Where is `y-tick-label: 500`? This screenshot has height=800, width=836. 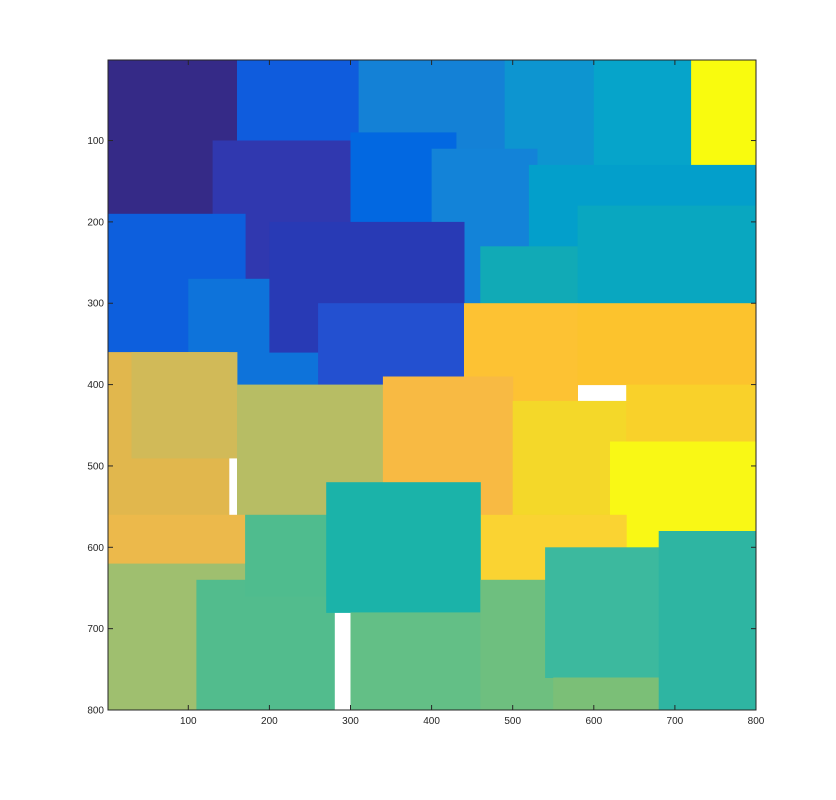 y-tick-label: 500 is located at coordinates (95, 466).